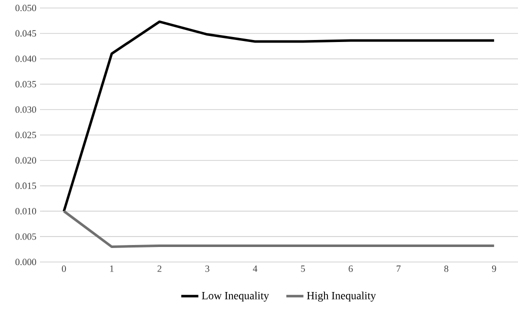 This screenshot has height=324, width=520. What do you see at coordinates (25, 33) in the screenshot?
I see `y-tick-label: 0.045` at bounding box center [25, 33].